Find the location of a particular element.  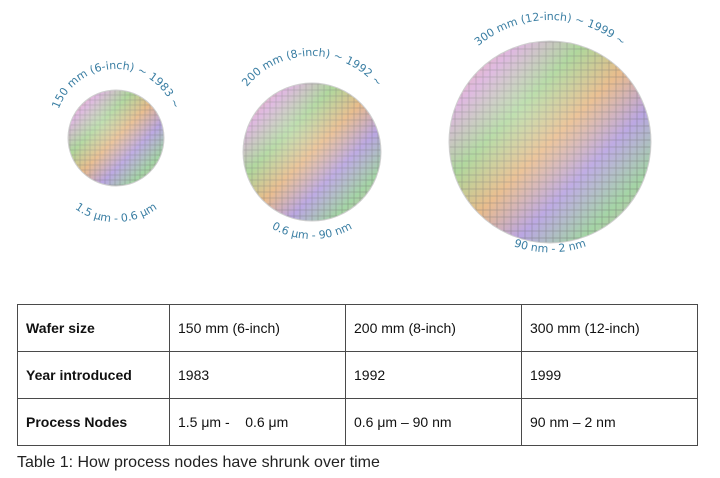

table-row-year-introduced: Year introduced 1983 1992 1999 is located at coordinates (357, 375).